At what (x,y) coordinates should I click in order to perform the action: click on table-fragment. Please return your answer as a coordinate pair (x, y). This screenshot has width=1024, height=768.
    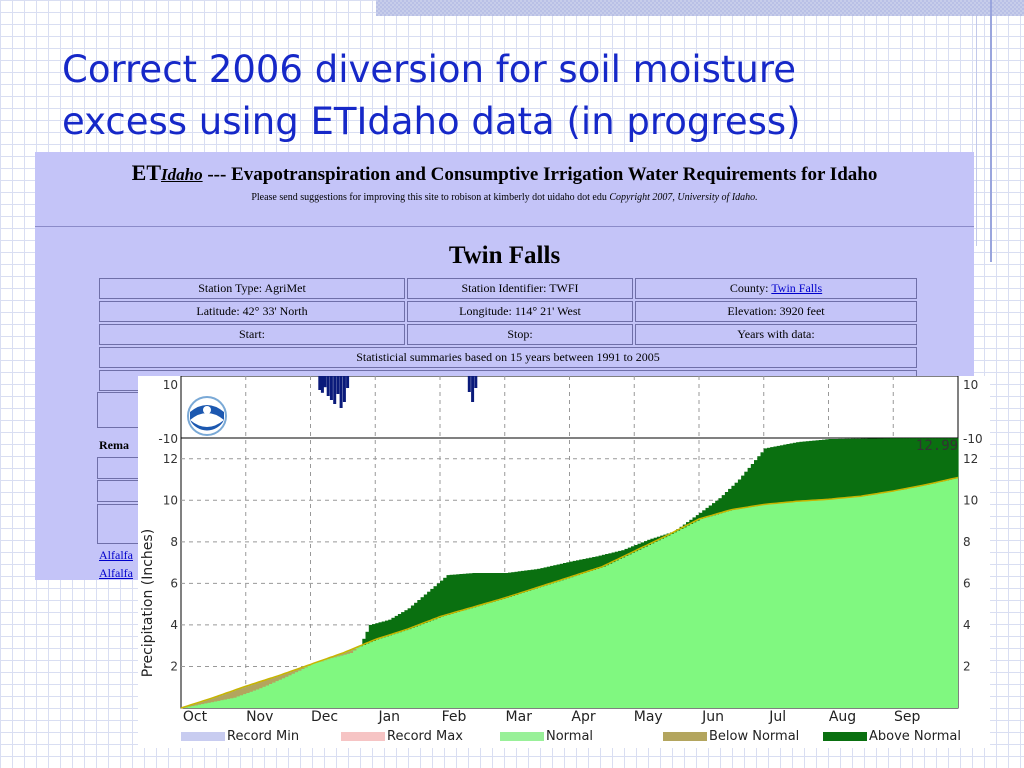
    Looking at the image, I should click on (118, 468).